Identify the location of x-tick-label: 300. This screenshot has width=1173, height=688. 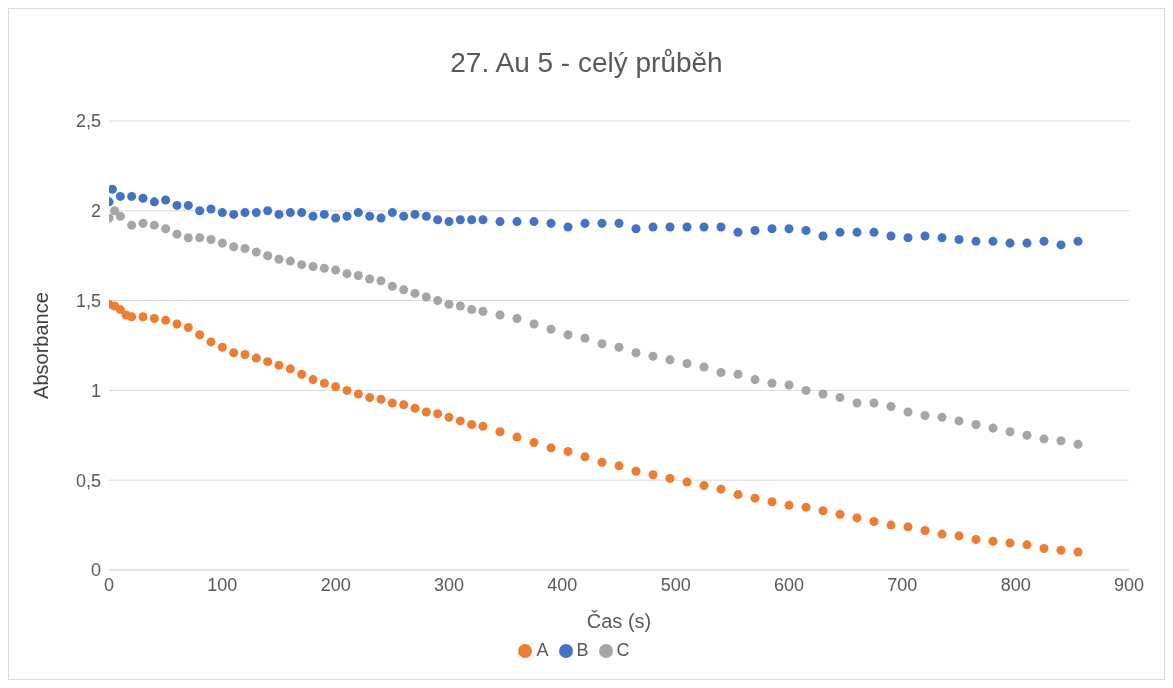
(449, 584).